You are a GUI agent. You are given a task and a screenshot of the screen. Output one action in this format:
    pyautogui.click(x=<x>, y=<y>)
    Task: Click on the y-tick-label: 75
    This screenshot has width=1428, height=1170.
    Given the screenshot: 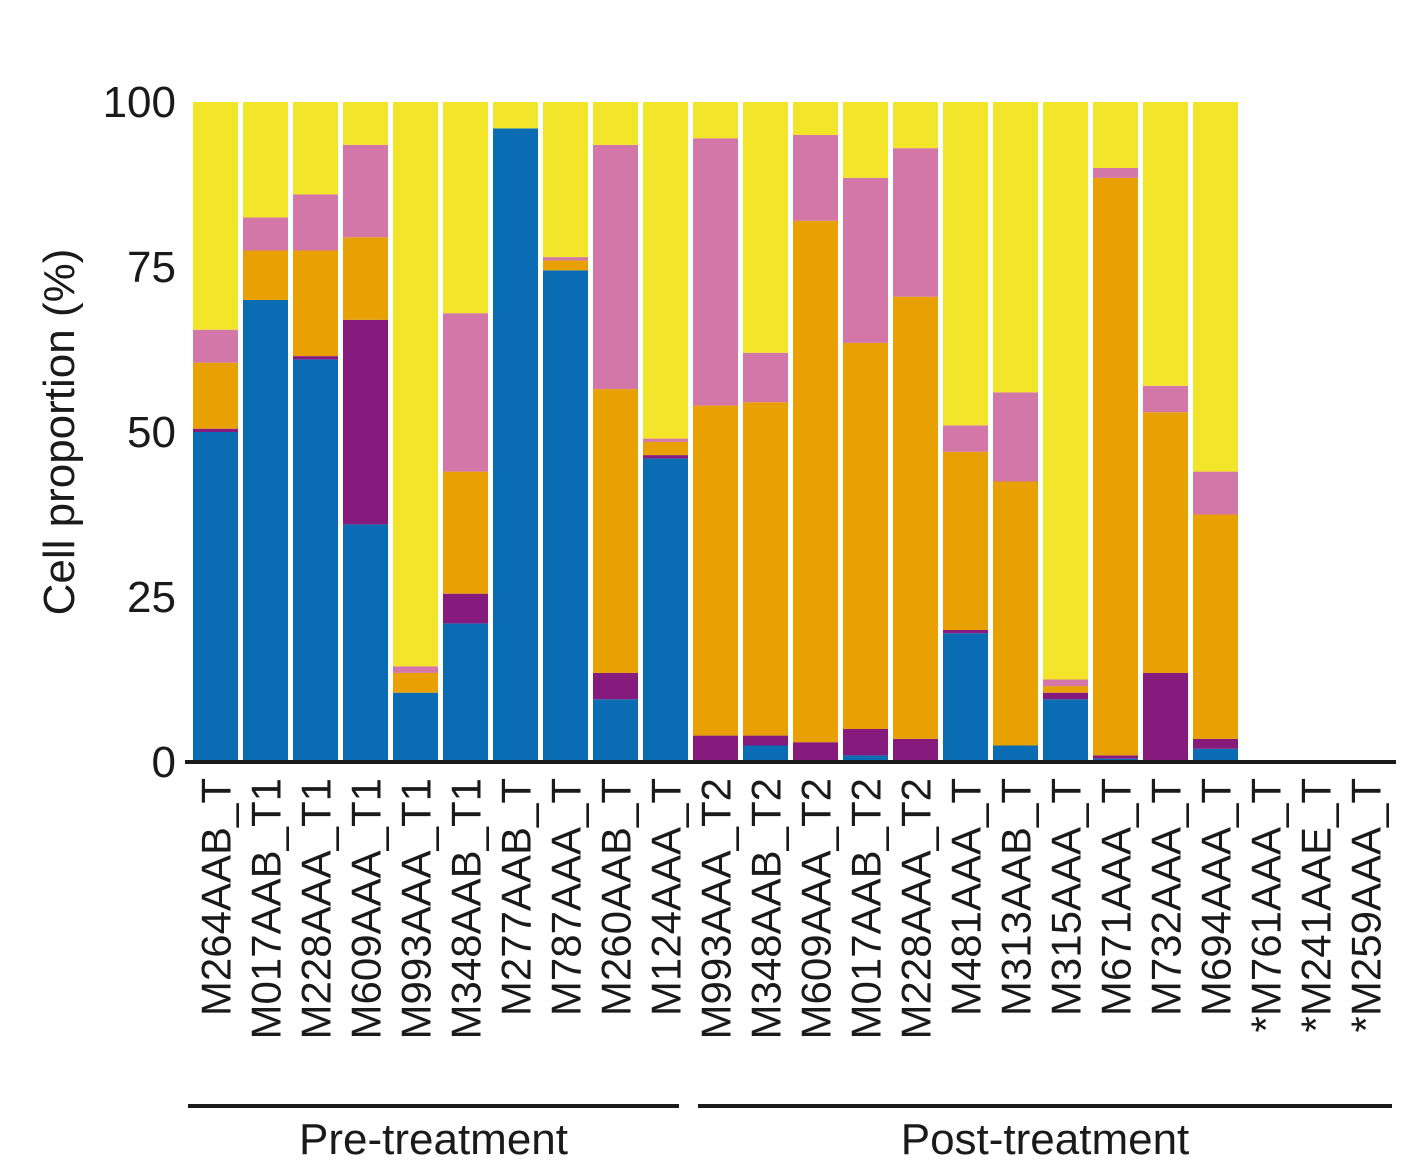 What is the action you would take?
    pyautogui.click(x=151, y=267)
    